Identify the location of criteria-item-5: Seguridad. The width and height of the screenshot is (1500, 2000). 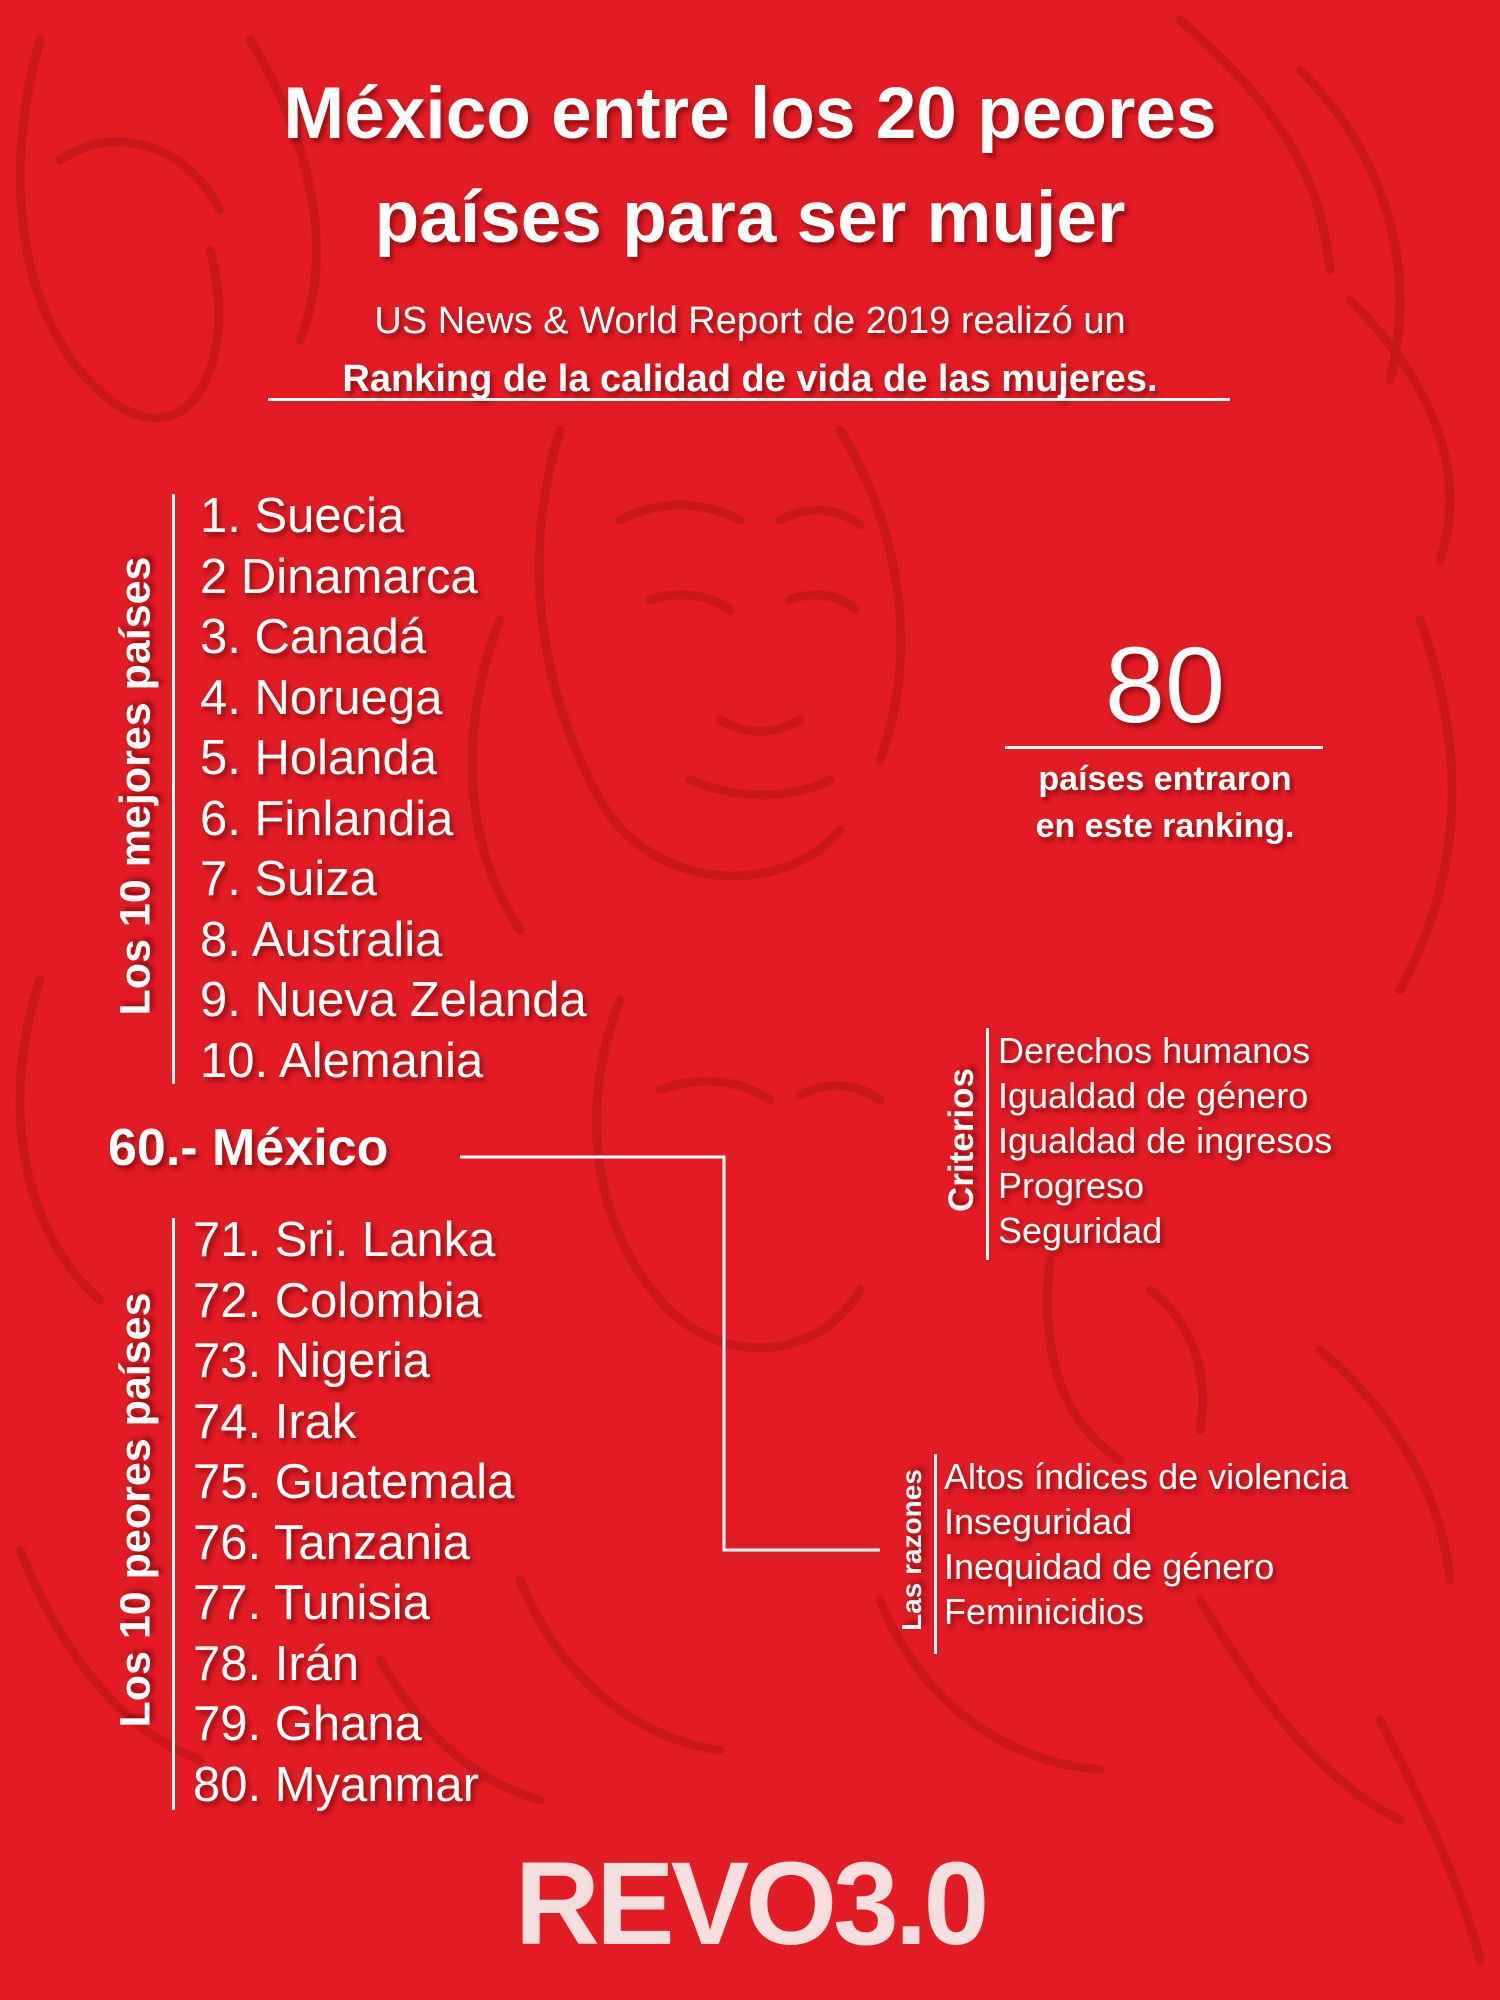
(1080, 1230).